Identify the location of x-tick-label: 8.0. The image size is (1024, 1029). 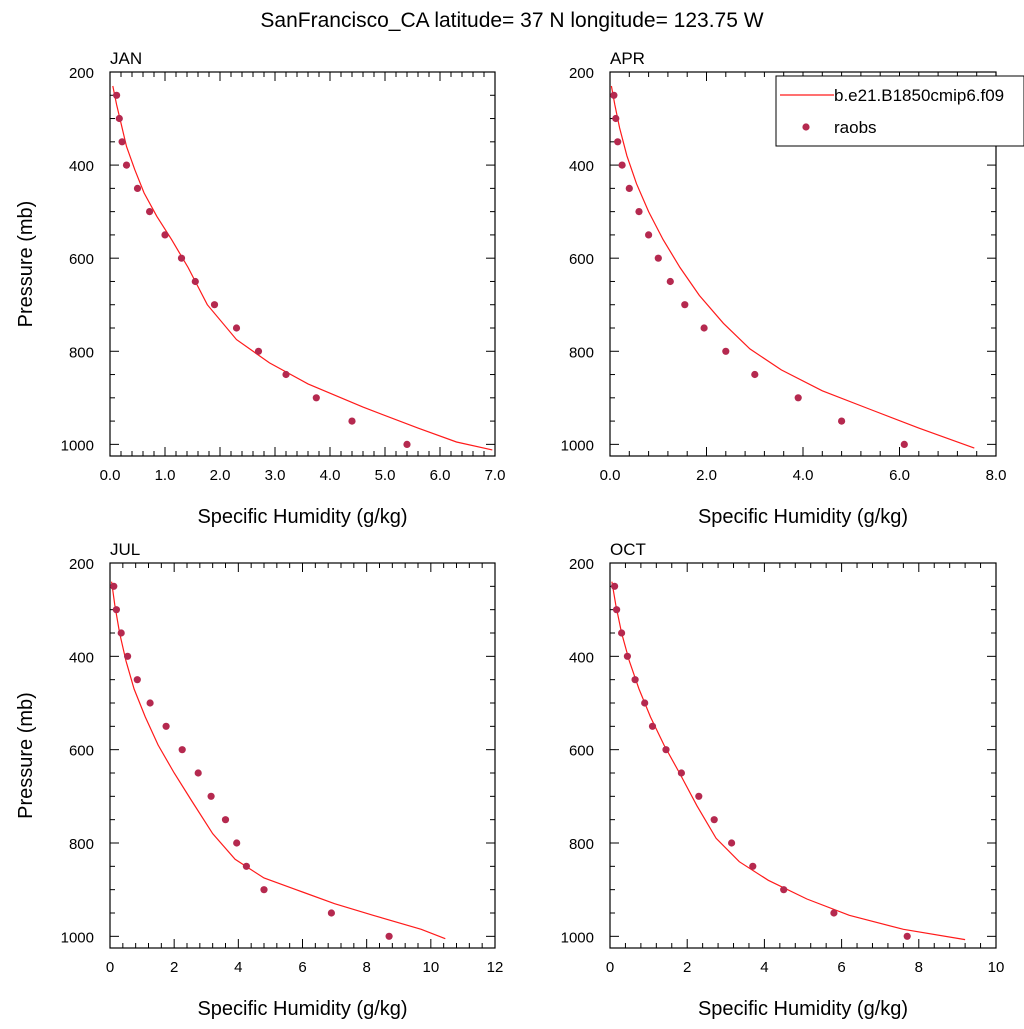
(996, 475).